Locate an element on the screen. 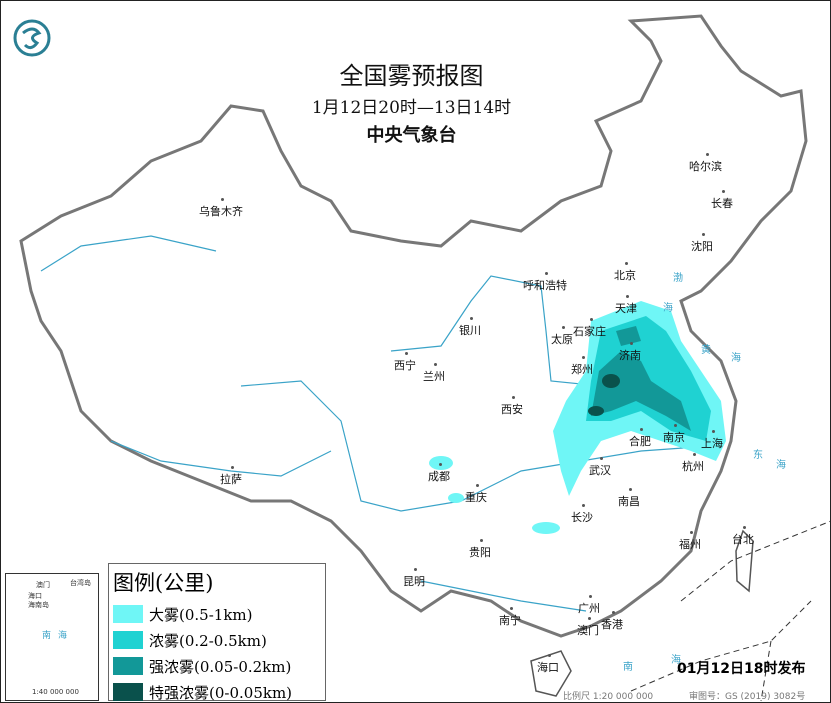  city-label: 成都 is located at coordinates (439, 473).